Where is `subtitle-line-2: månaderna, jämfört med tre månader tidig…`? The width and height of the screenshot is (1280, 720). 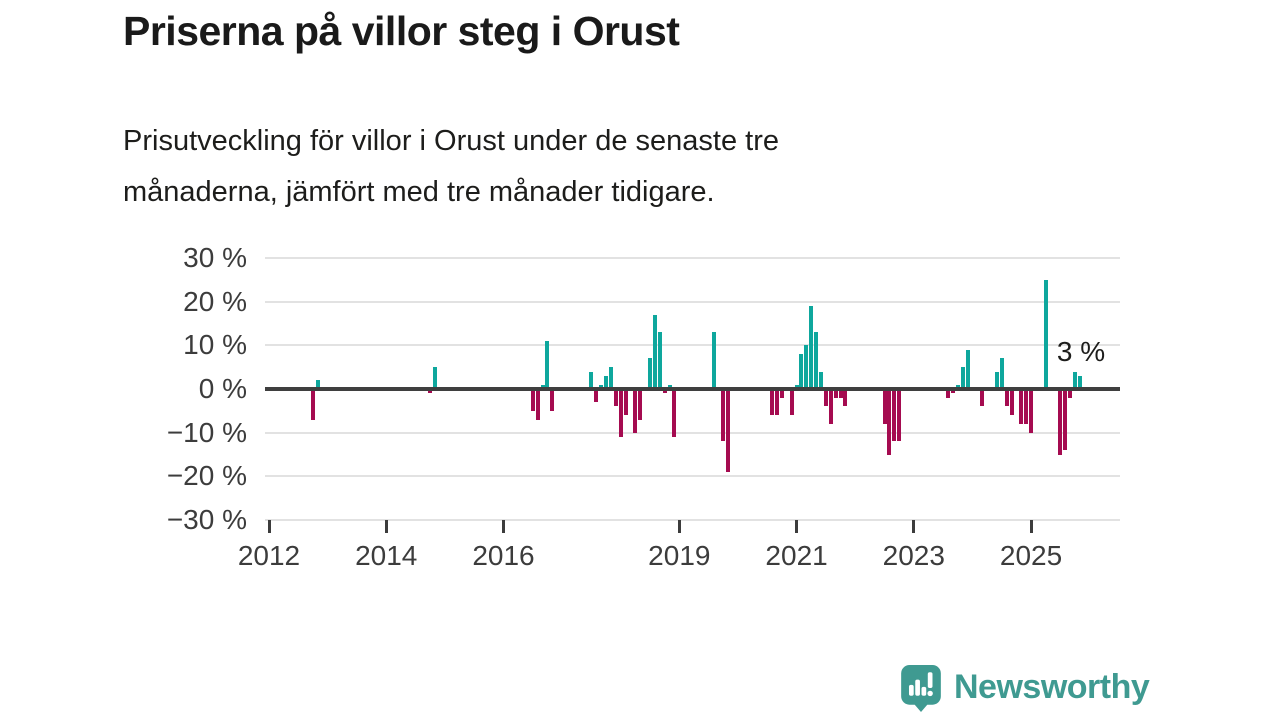
subtitle-line-2: månaderna, jämfört med tre månader tidig… is located at coordinates (419, 192).